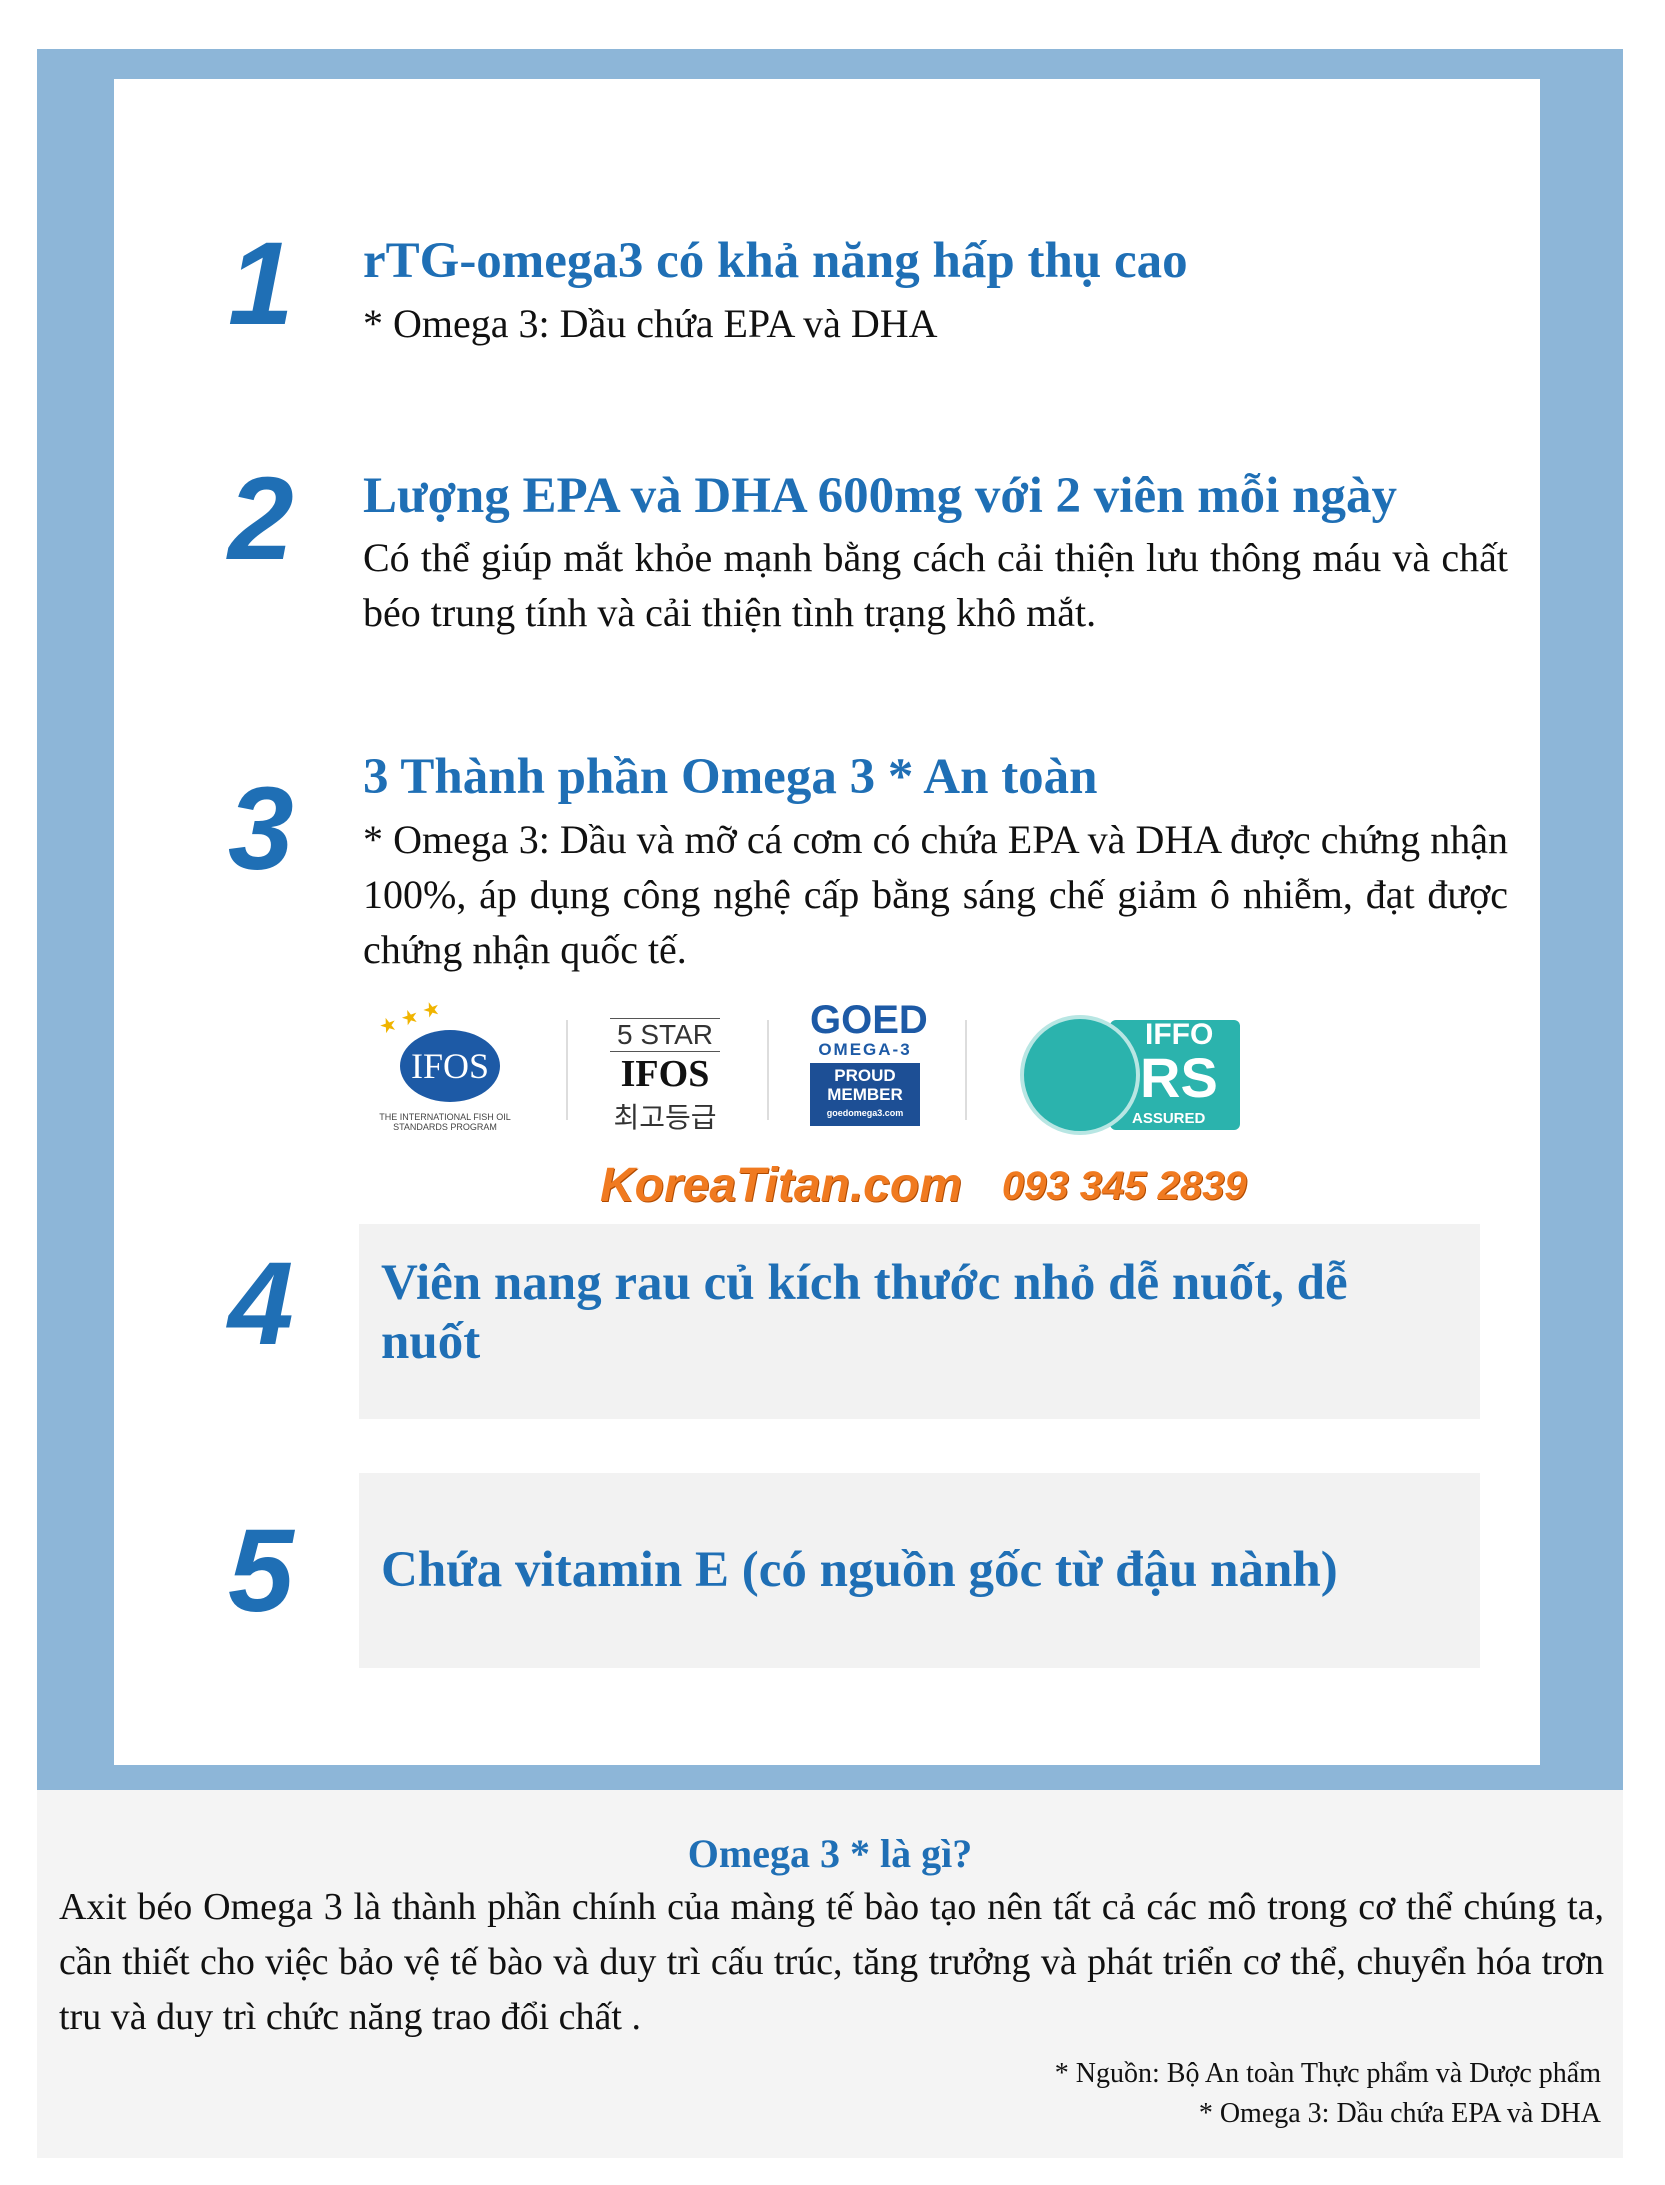  I want to click on item-heading-3: 3 Thành phần Omega 3 * An toàn, so click(730, 777).